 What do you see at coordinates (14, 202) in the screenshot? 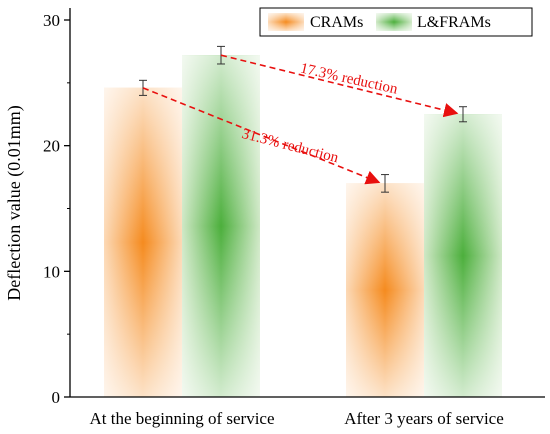
I see `y-axis-title: Deflection value (0.01mm)` at bounding box center [14, 202].